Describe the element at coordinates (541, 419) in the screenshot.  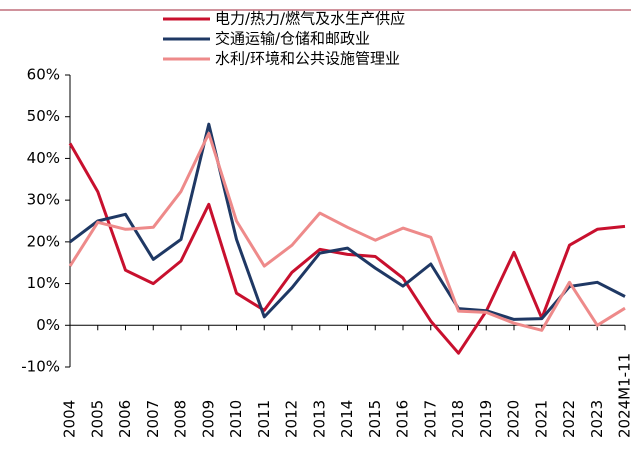
I see `x-tick-label: 2021` at that location.